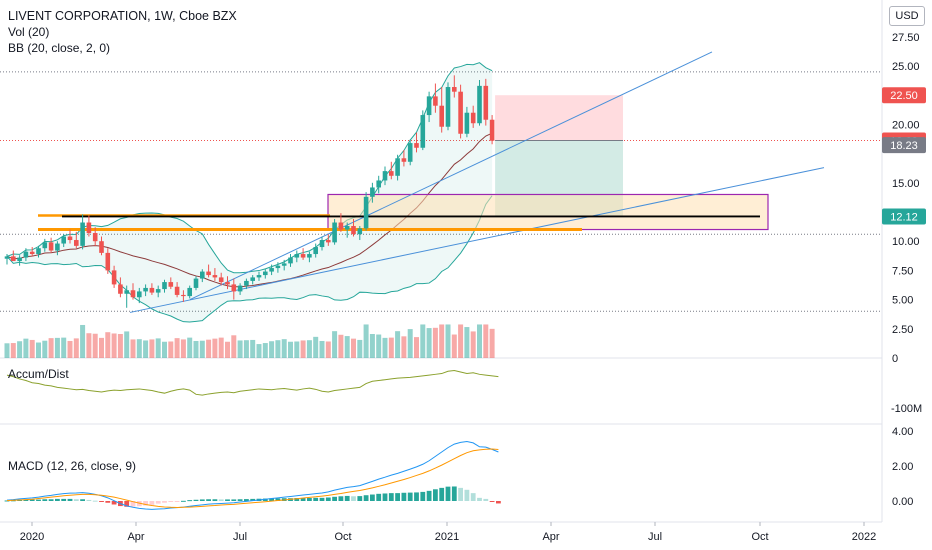  I want to click on price-axis-tick: 7.50, so click(902, 271).